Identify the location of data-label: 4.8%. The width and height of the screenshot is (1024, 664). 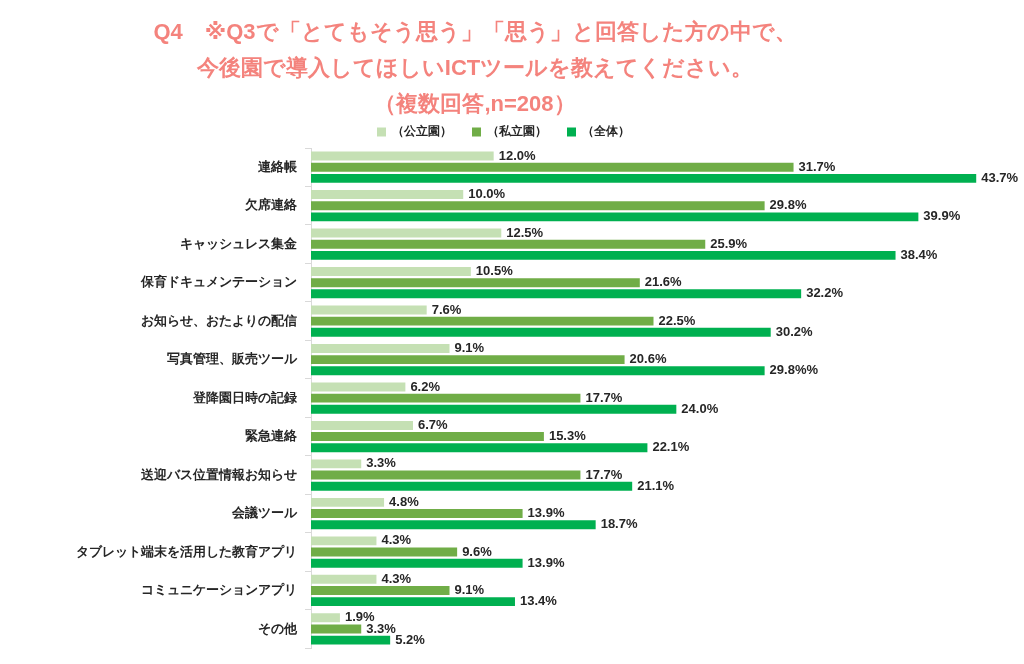
(404, 501).